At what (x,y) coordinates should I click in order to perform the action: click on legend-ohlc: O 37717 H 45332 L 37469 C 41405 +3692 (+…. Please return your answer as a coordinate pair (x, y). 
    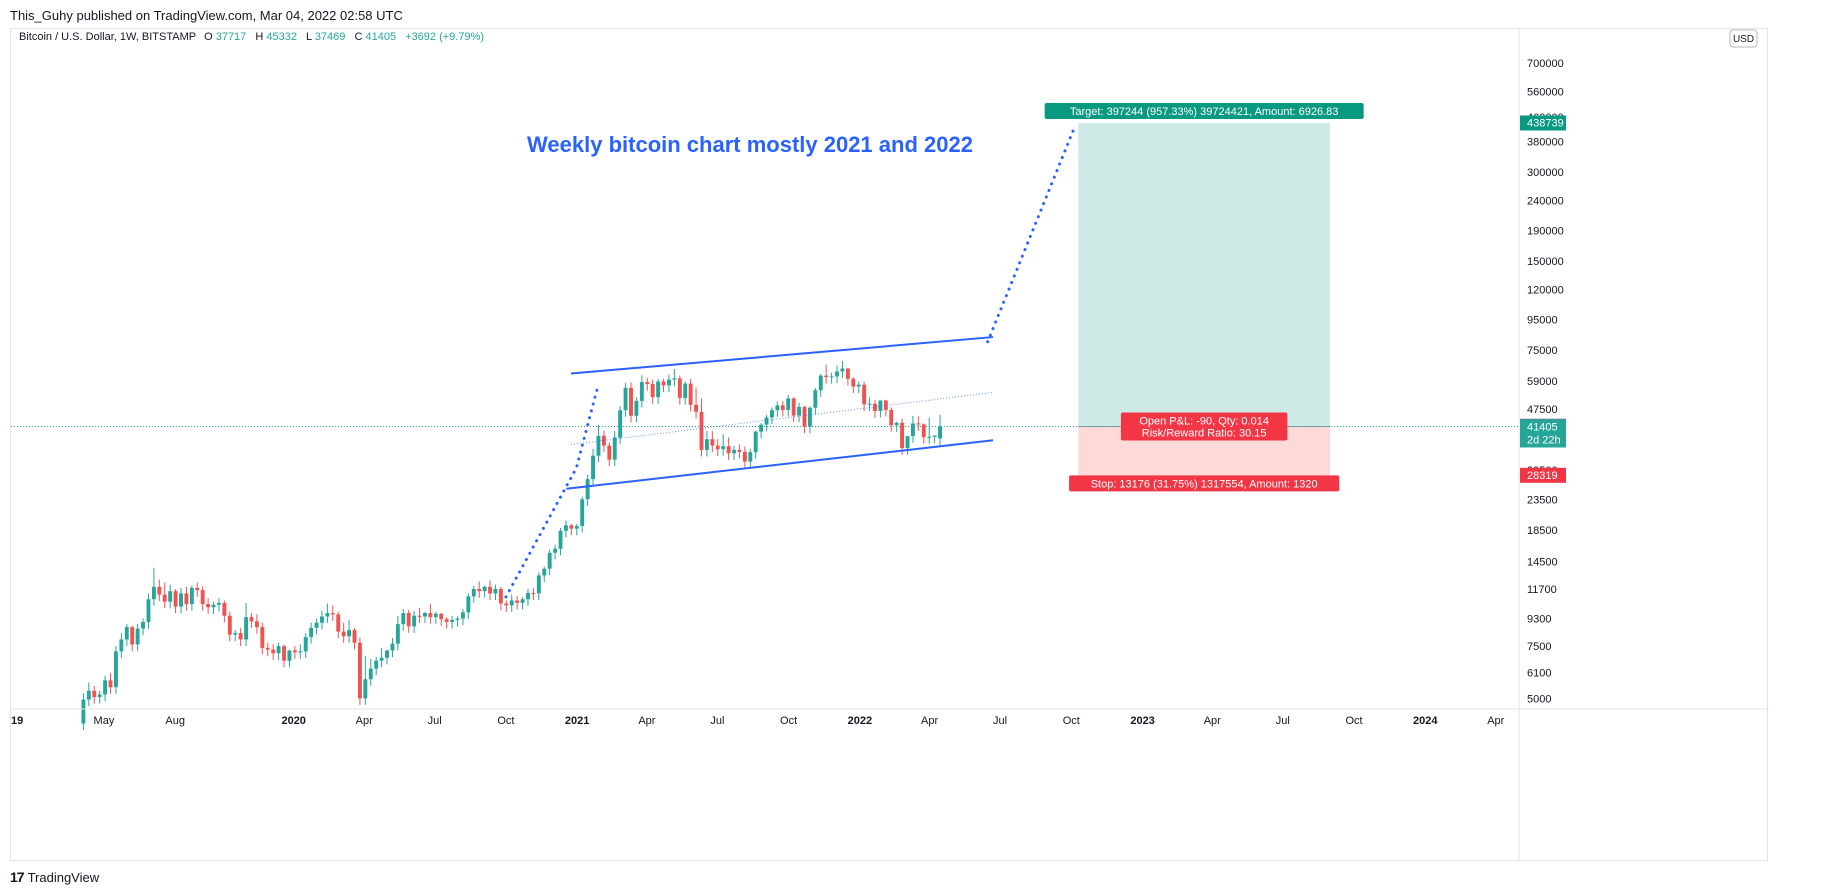
    Looking at the image, I should click on (344, 37).